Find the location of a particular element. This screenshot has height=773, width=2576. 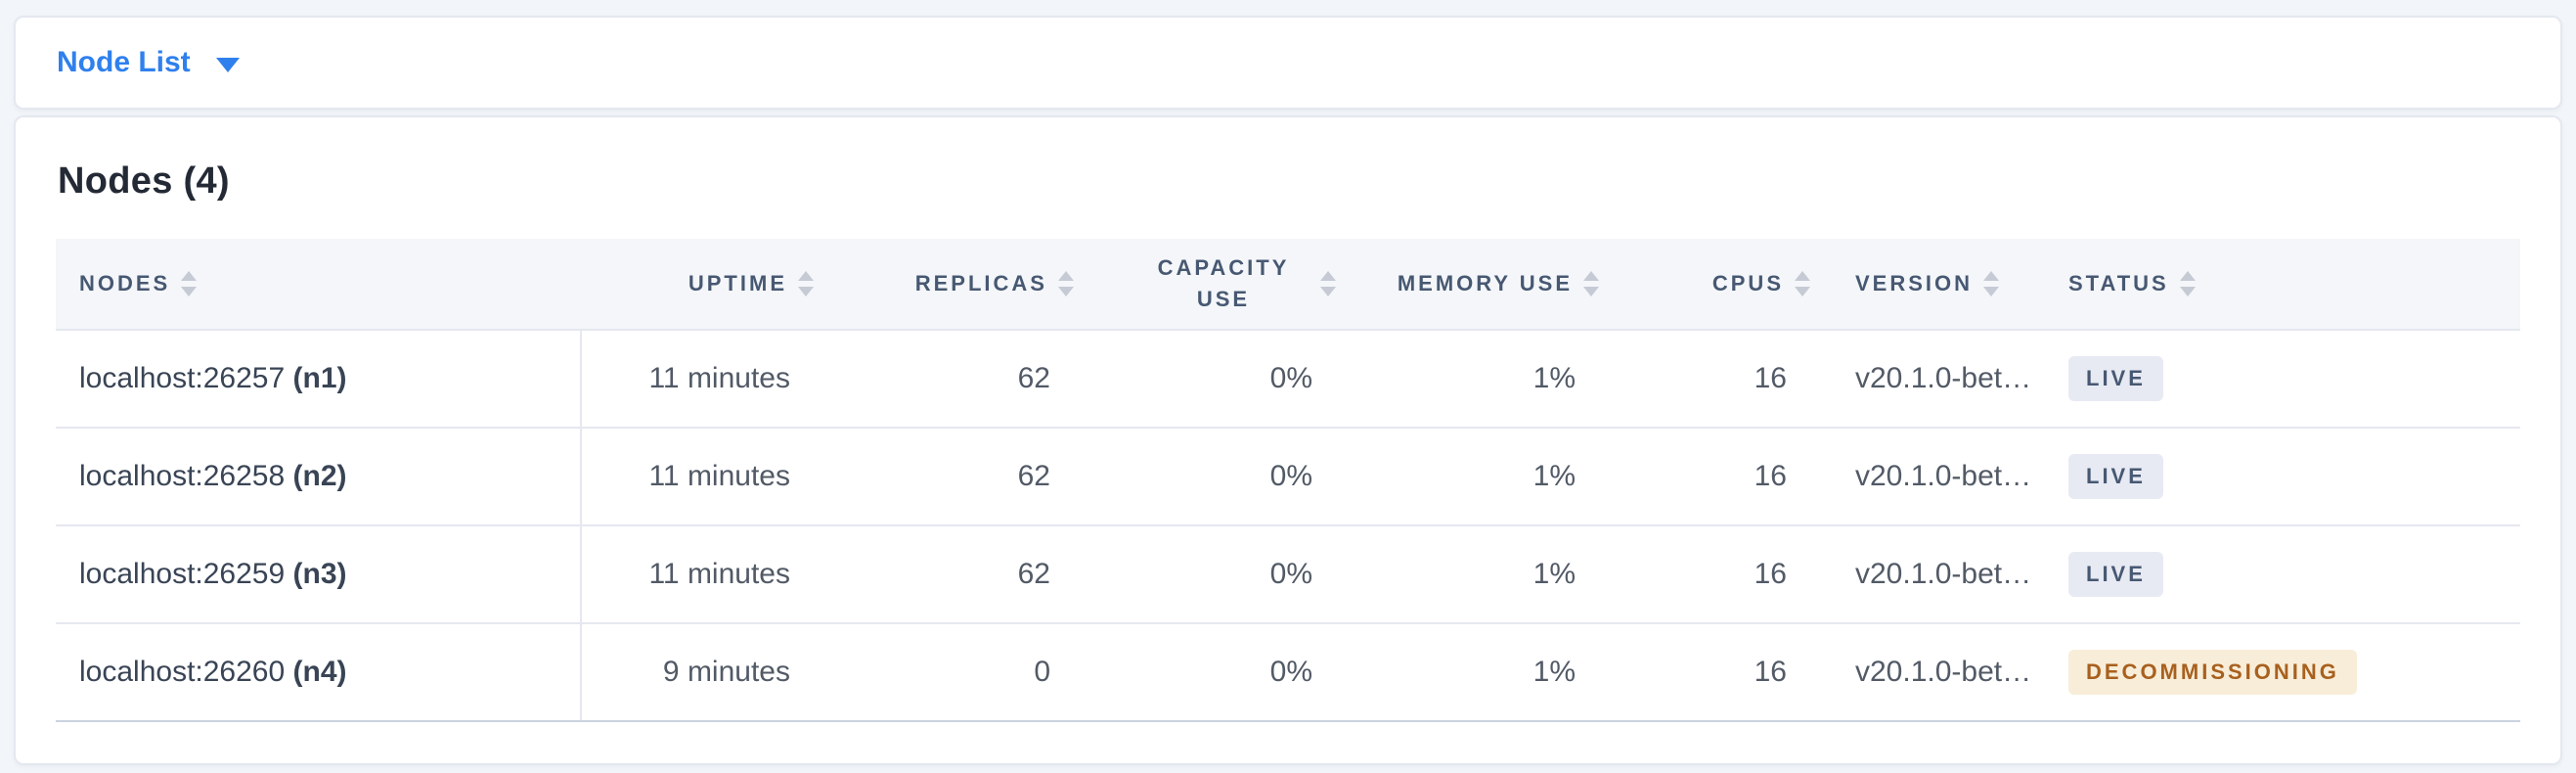

node-id: (n1) is located at coordinates (319, 377).